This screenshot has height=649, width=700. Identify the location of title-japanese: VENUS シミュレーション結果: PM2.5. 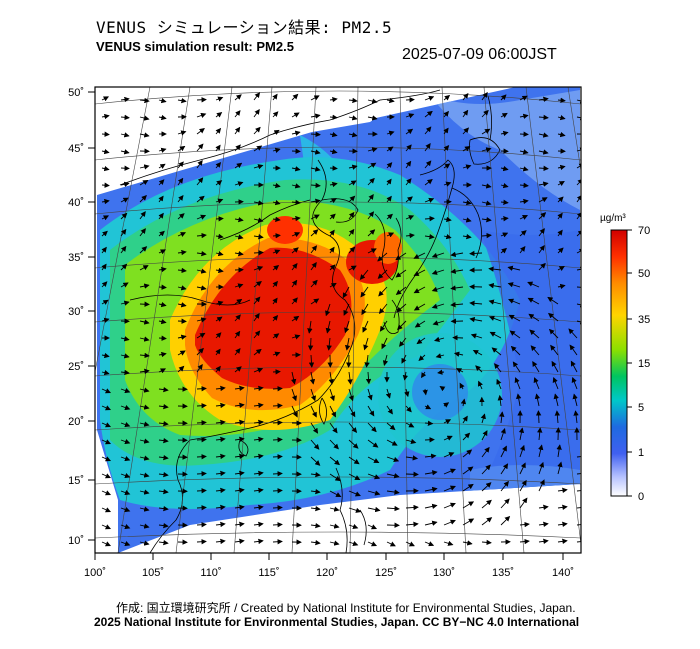
(244, 27).